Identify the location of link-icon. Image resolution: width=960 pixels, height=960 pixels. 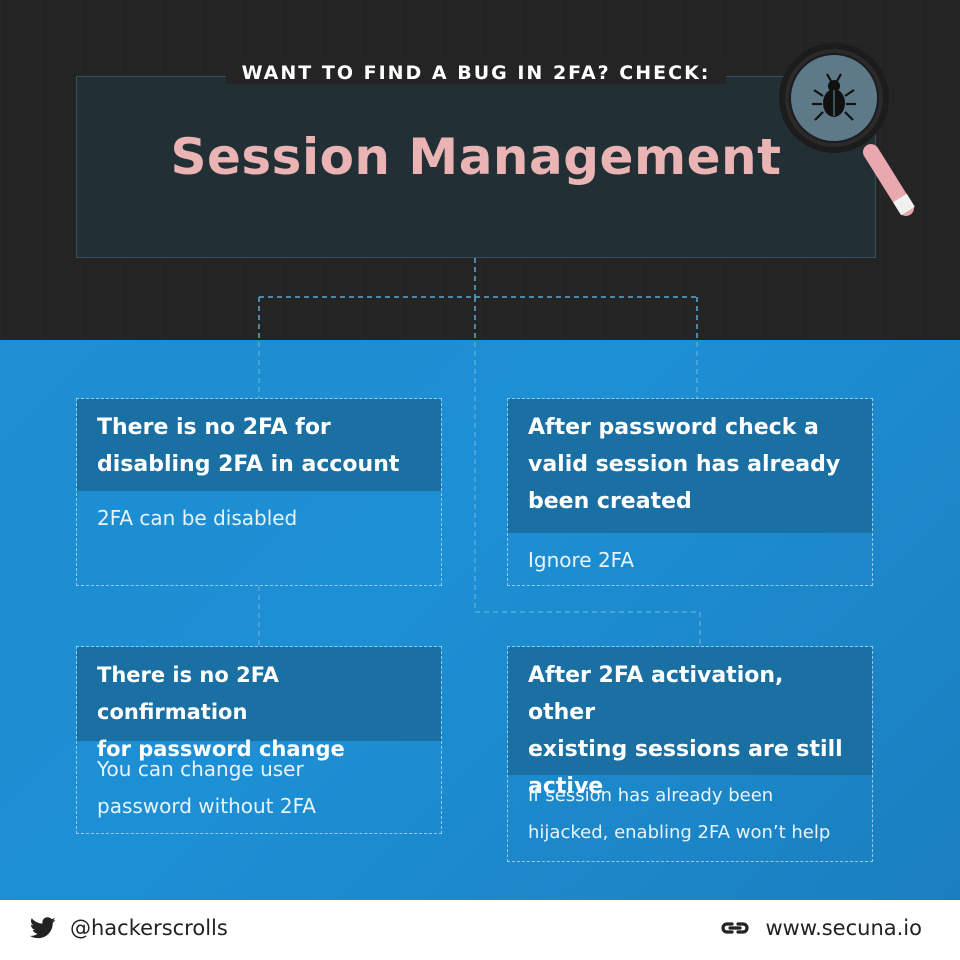
(735, 928).